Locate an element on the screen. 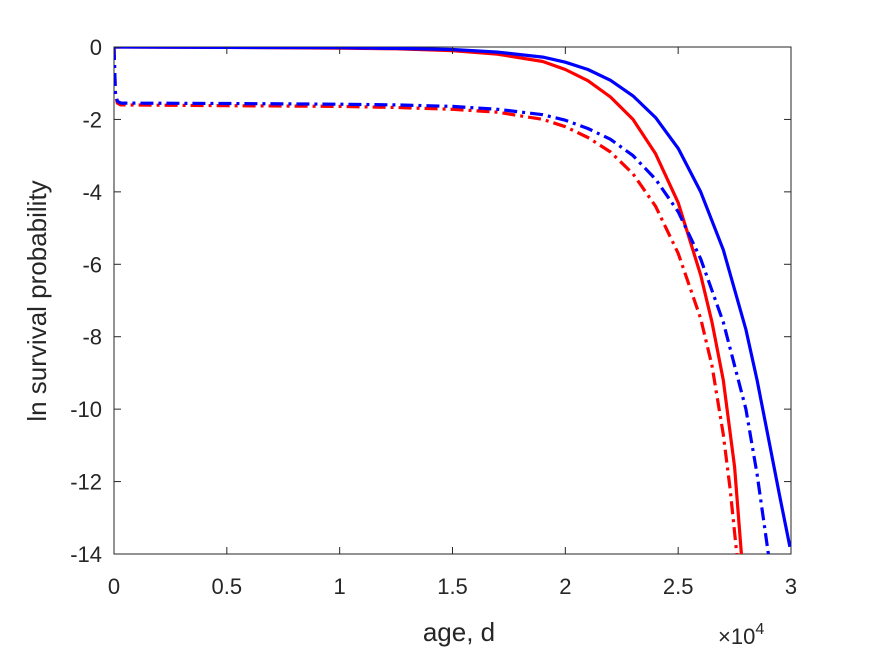 The width and height of the screenshot is (875, 656). y-tick-label: -2 is located at coordinates (92, 119).